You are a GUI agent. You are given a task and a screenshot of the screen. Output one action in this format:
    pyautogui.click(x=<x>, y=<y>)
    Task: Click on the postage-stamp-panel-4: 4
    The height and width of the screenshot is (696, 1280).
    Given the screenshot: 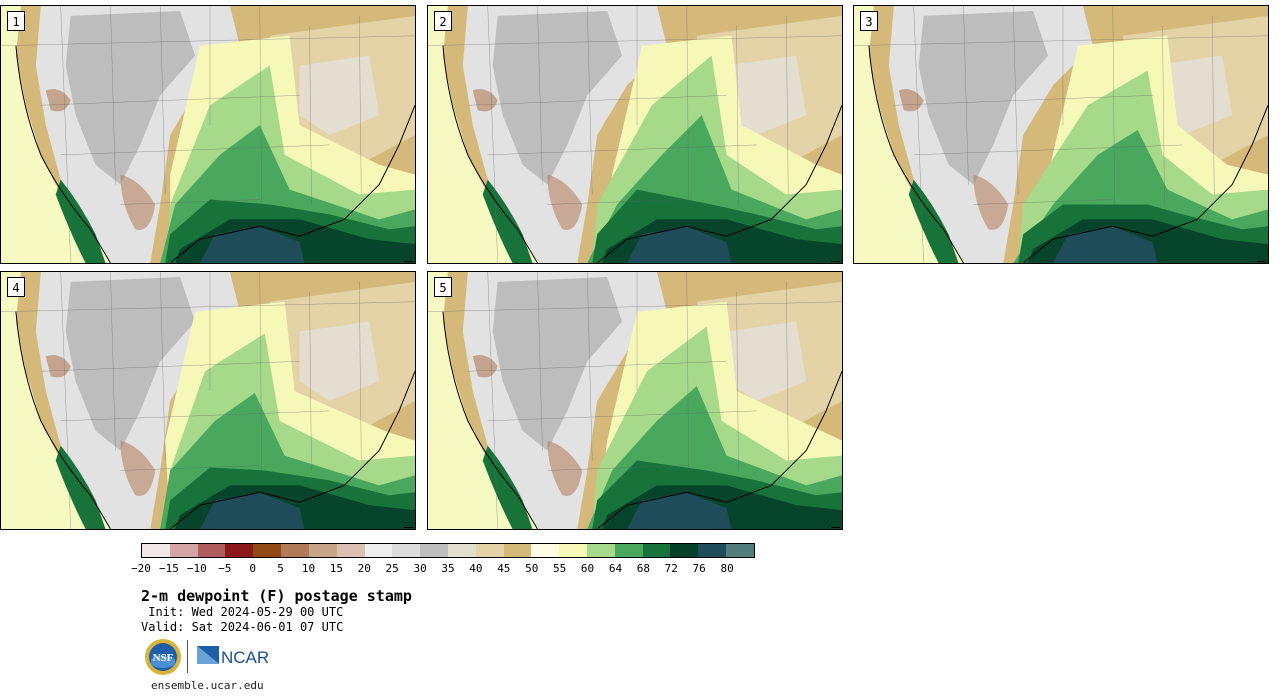 What is the action you would take?
    pyautogui.click(x=208, y=400)
    